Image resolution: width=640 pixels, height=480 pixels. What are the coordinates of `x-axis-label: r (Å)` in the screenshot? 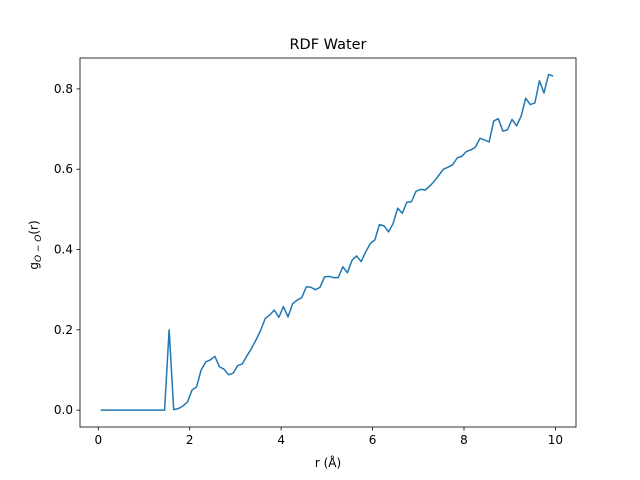 It's located at (328, 462).